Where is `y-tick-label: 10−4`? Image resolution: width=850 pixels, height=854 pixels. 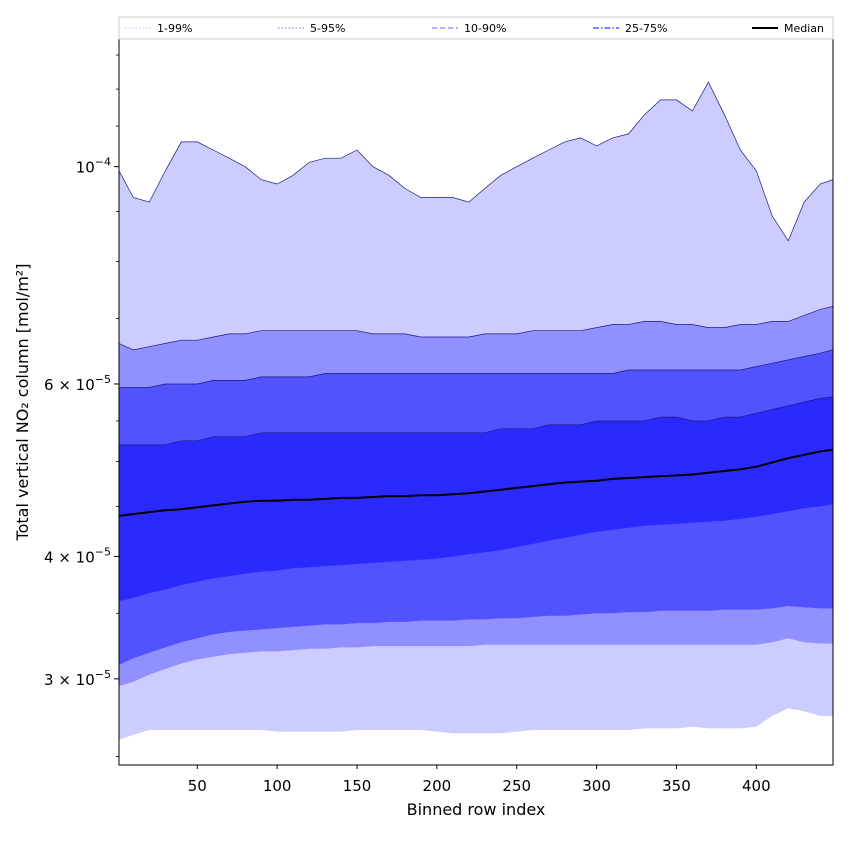
y-tick-label: 10−4 is located at coordinates (93, 166).